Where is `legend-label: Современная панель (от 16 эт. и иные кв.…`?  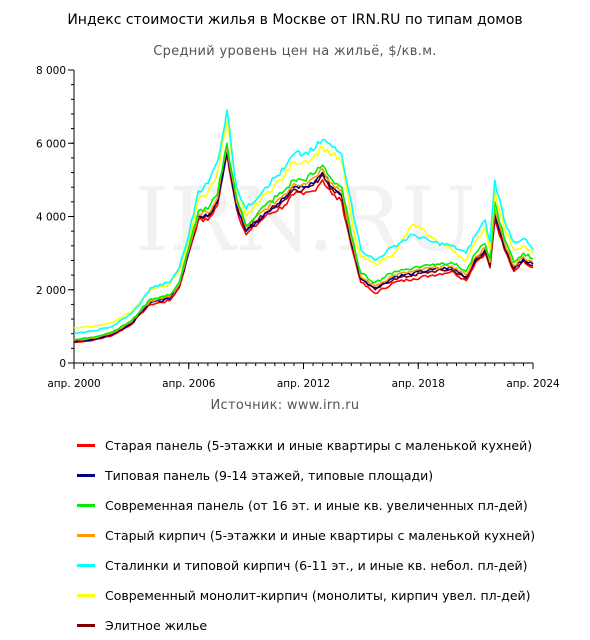 legend-label: Современная панель (от 16 эт. и иные кв.… is located at coordinates (316, 505).